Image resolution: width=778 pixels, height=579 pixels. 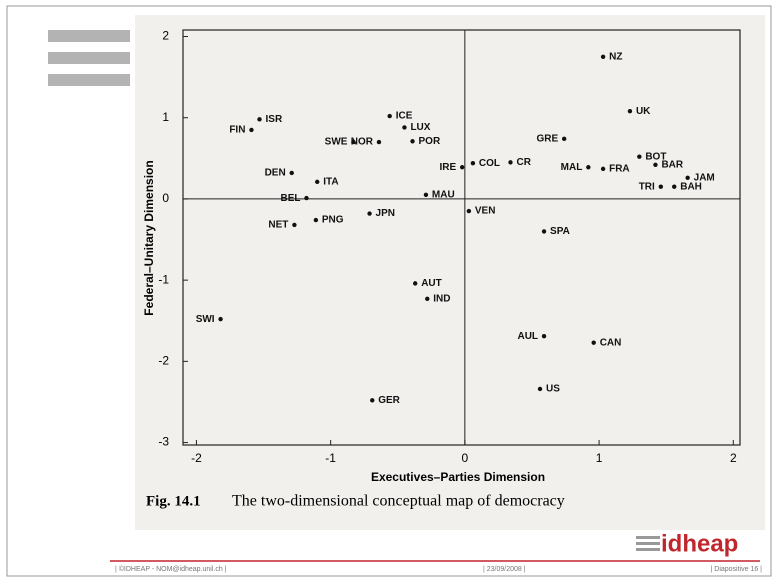 What do you see at coordinates (275, 173) in the screenshot?
I see `point-label: DEN` at bounding box center [275, 173].